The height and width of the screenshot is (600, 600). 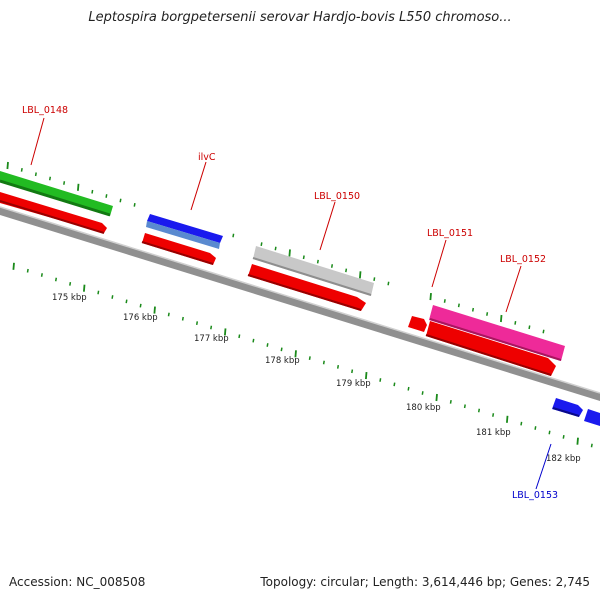 What do you see at coordinates (304, 292) in the screenshot?
I see `gene-LBL_0150-cds-edge` at bounding box center [304, 292].